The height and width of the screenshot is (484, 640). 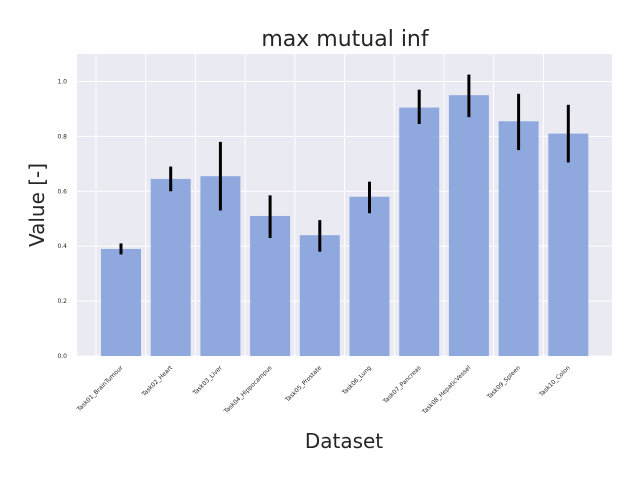 What do you see at coordinates (345, 39) in the screenshot?
I see `chart-title: max mutual inf` at bounding box center [345, 39].